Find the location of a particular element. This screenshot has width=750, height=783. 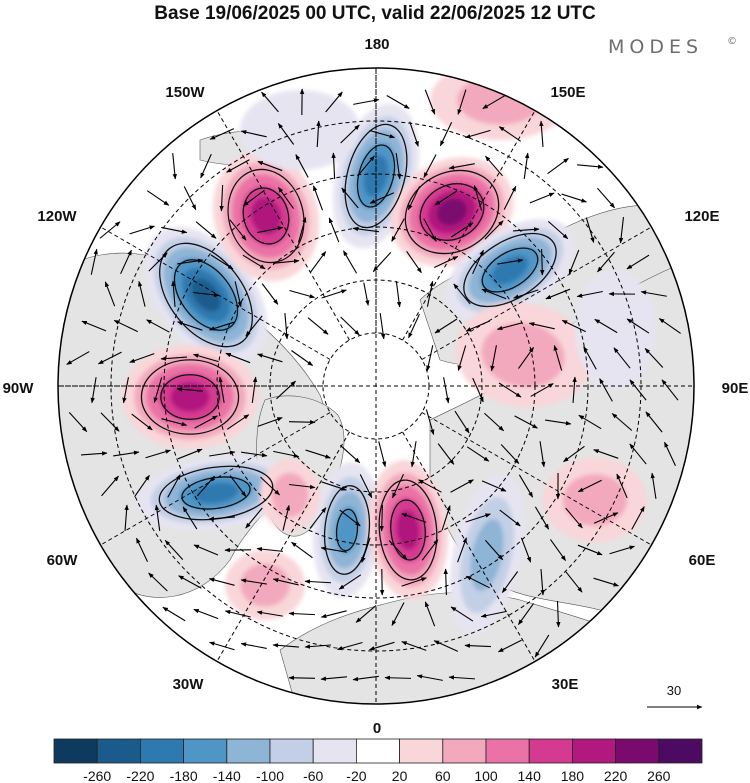

colorbar-label: 220 is located at coordinates (616, 775).